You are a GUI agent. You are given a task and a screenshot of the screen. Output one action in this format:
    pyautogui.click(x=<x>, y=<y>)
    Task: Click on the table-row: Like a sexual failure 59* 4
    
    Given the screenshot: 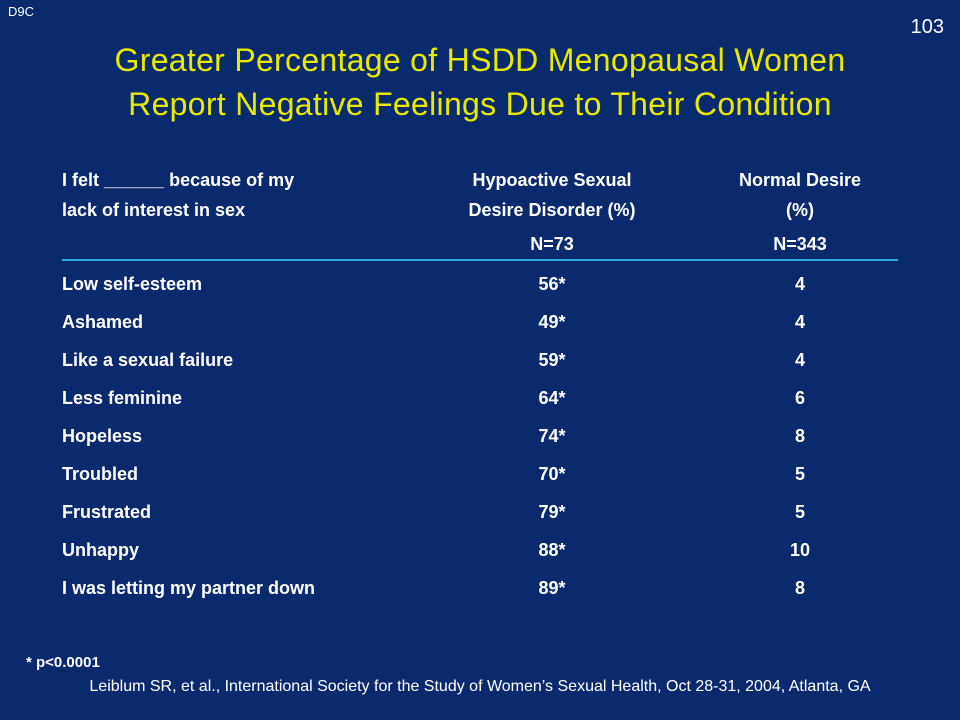 What is the action you would take?
    pyautogui.click(x=480, y=360)
    